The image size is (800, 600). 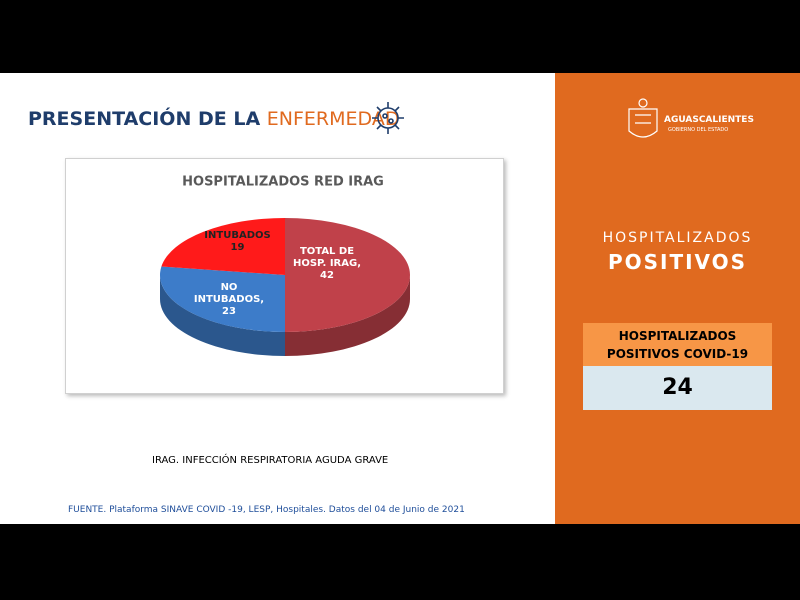 I want to click on side-heading: POSITIVOS, so click(x=677, y=262).